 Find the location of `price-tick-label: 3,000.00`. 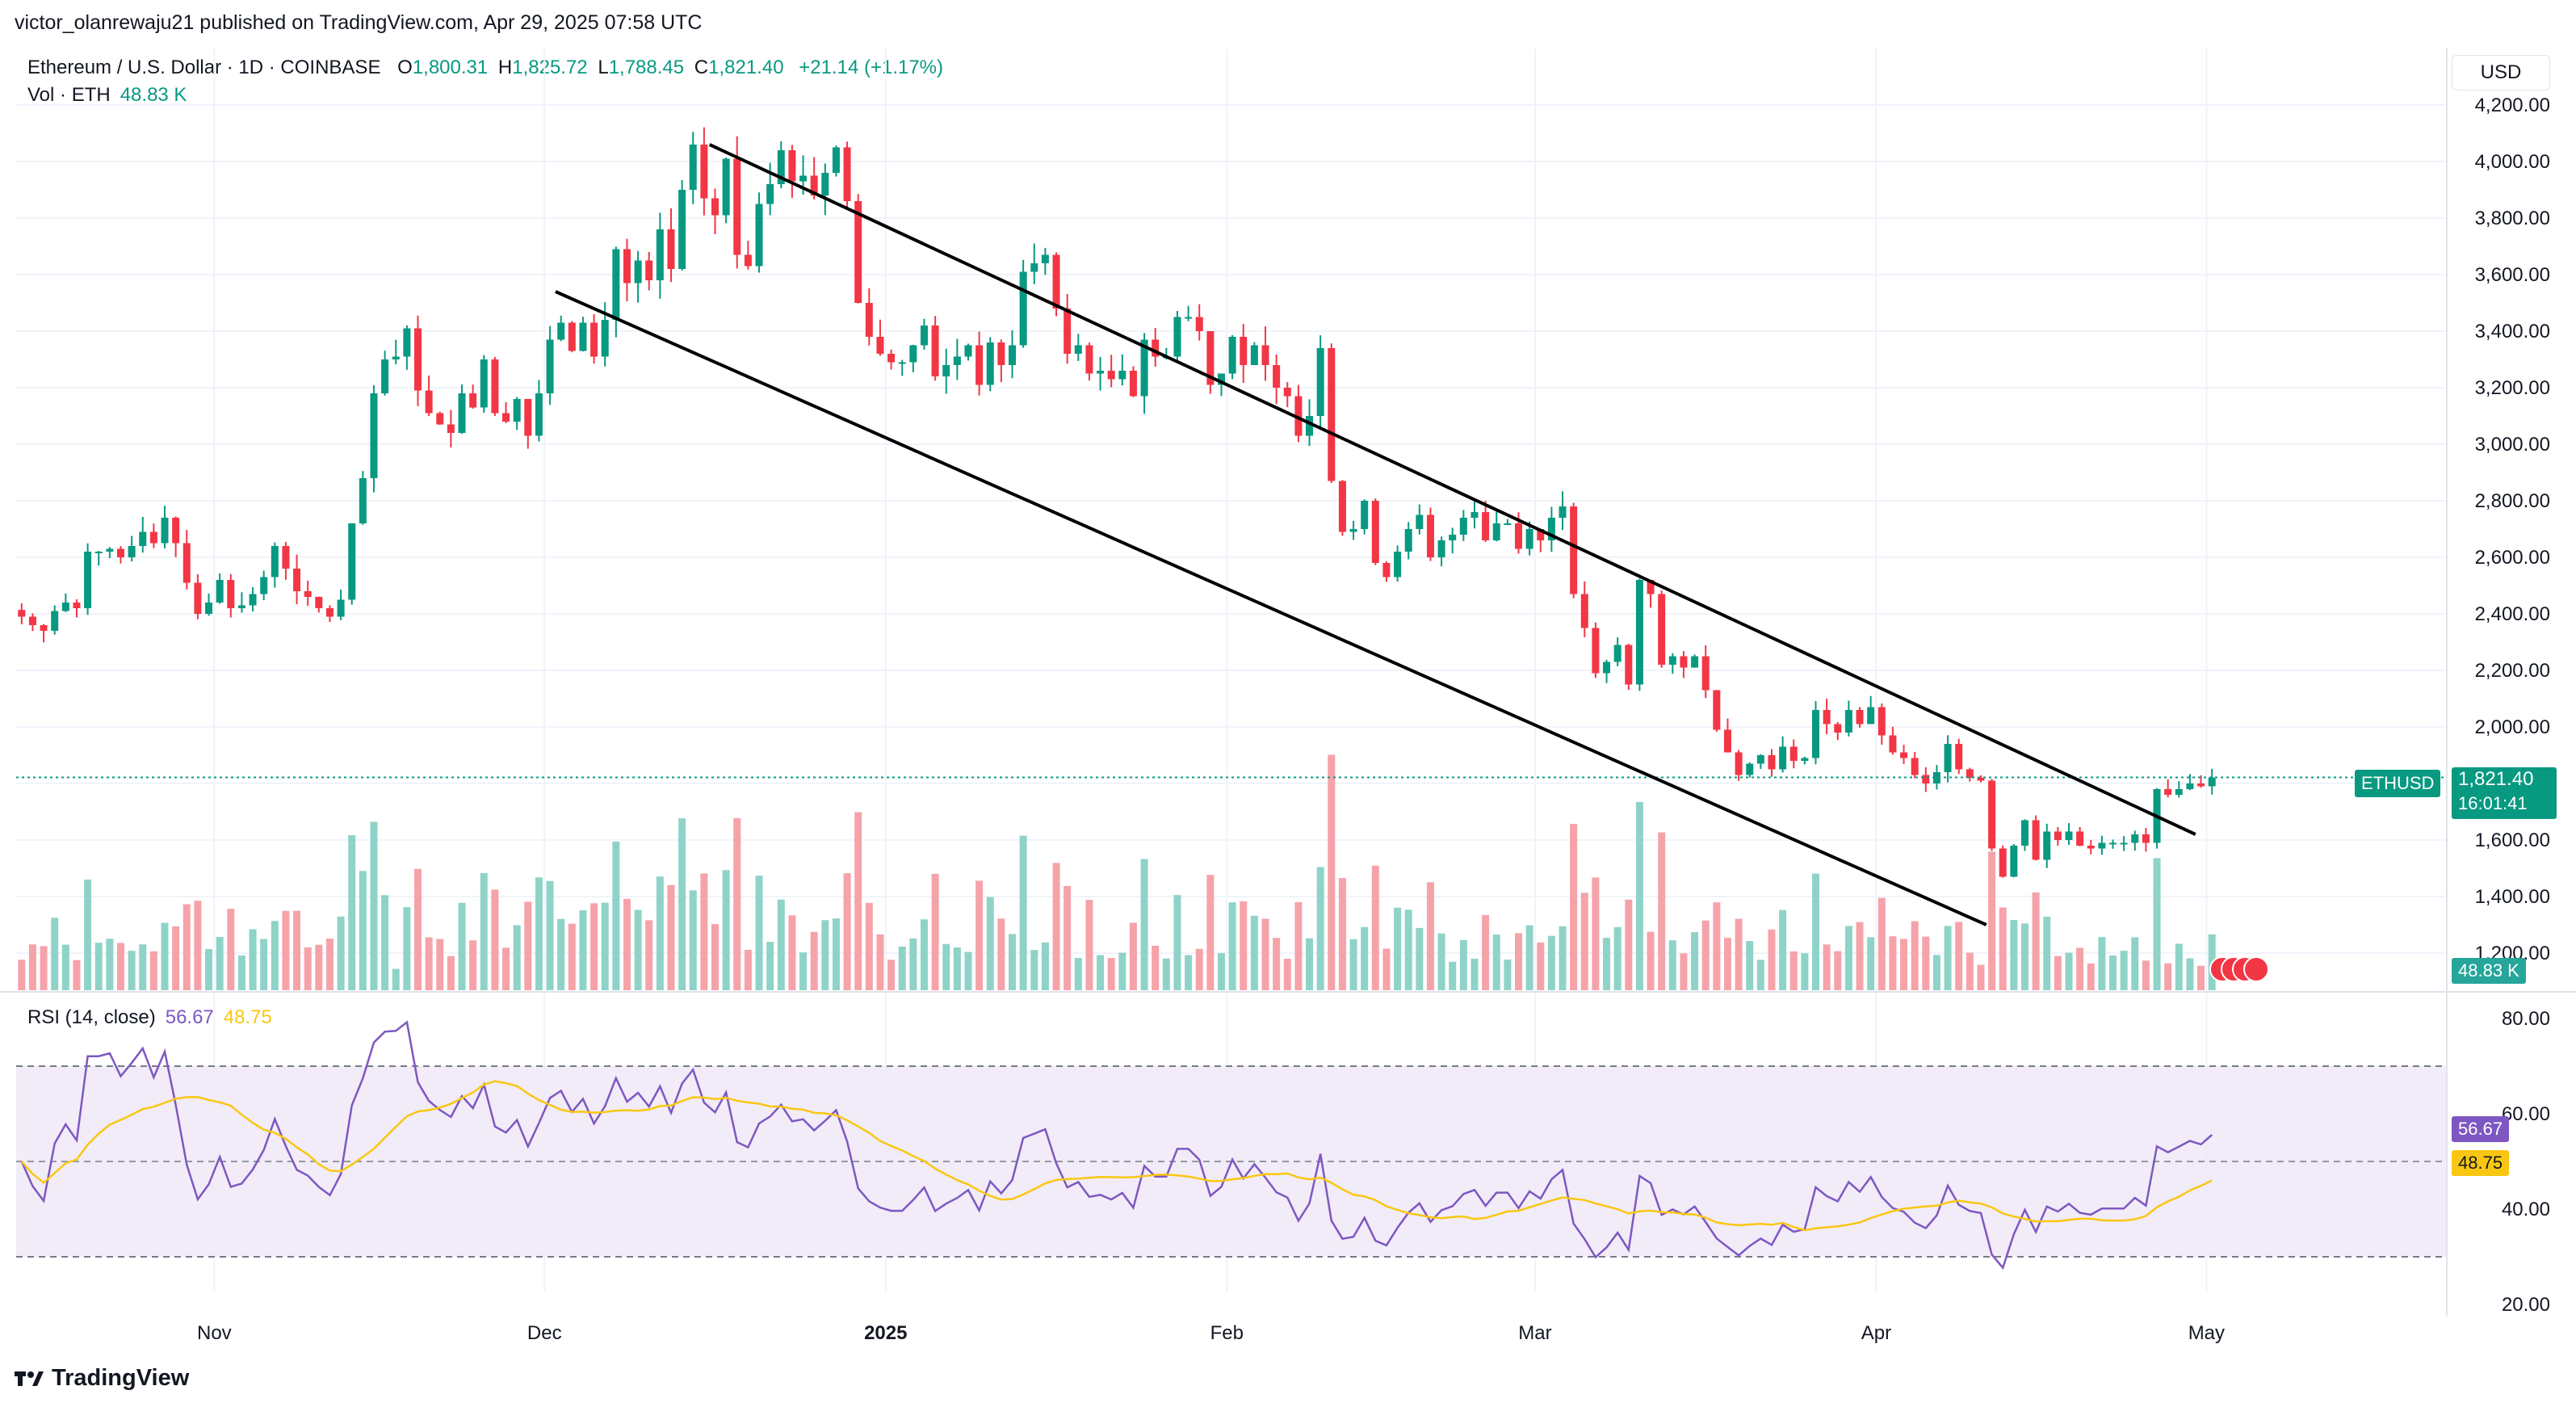

price-tick-label: 3,000.00 is located at coordinates (2512, 445).